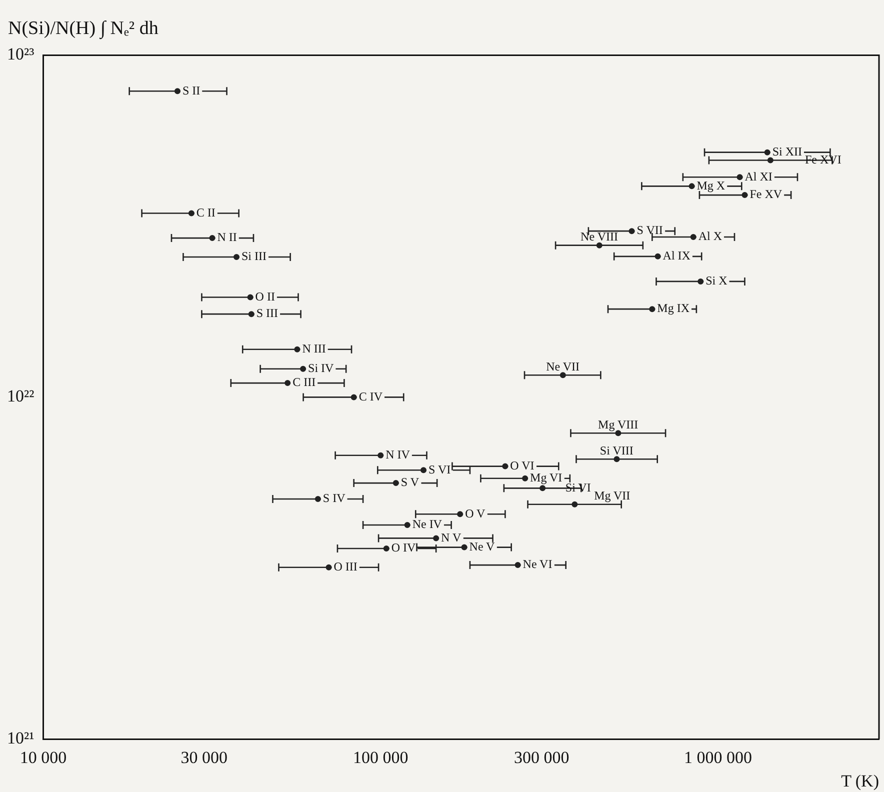  What do you see at coordinates (612, 495) in the screenshot?
I see `annotation: Mg VII` at bounding box center [612, 495].